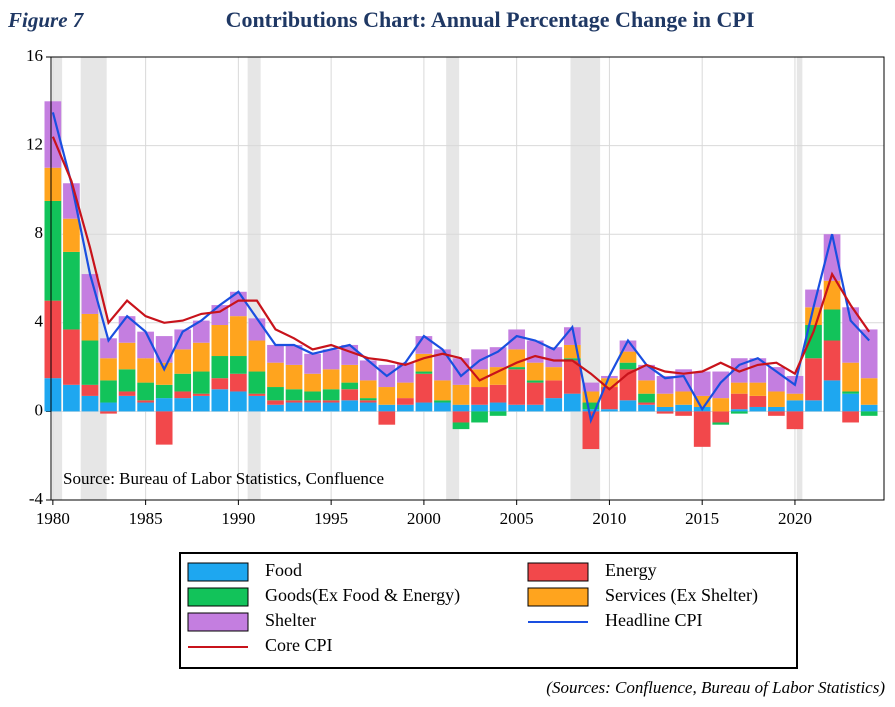 This screenshot has height=707, width=895. Describe the element at coordinates (39, 409) in the screenshot. I see `y-tick-label: 0` at that location.